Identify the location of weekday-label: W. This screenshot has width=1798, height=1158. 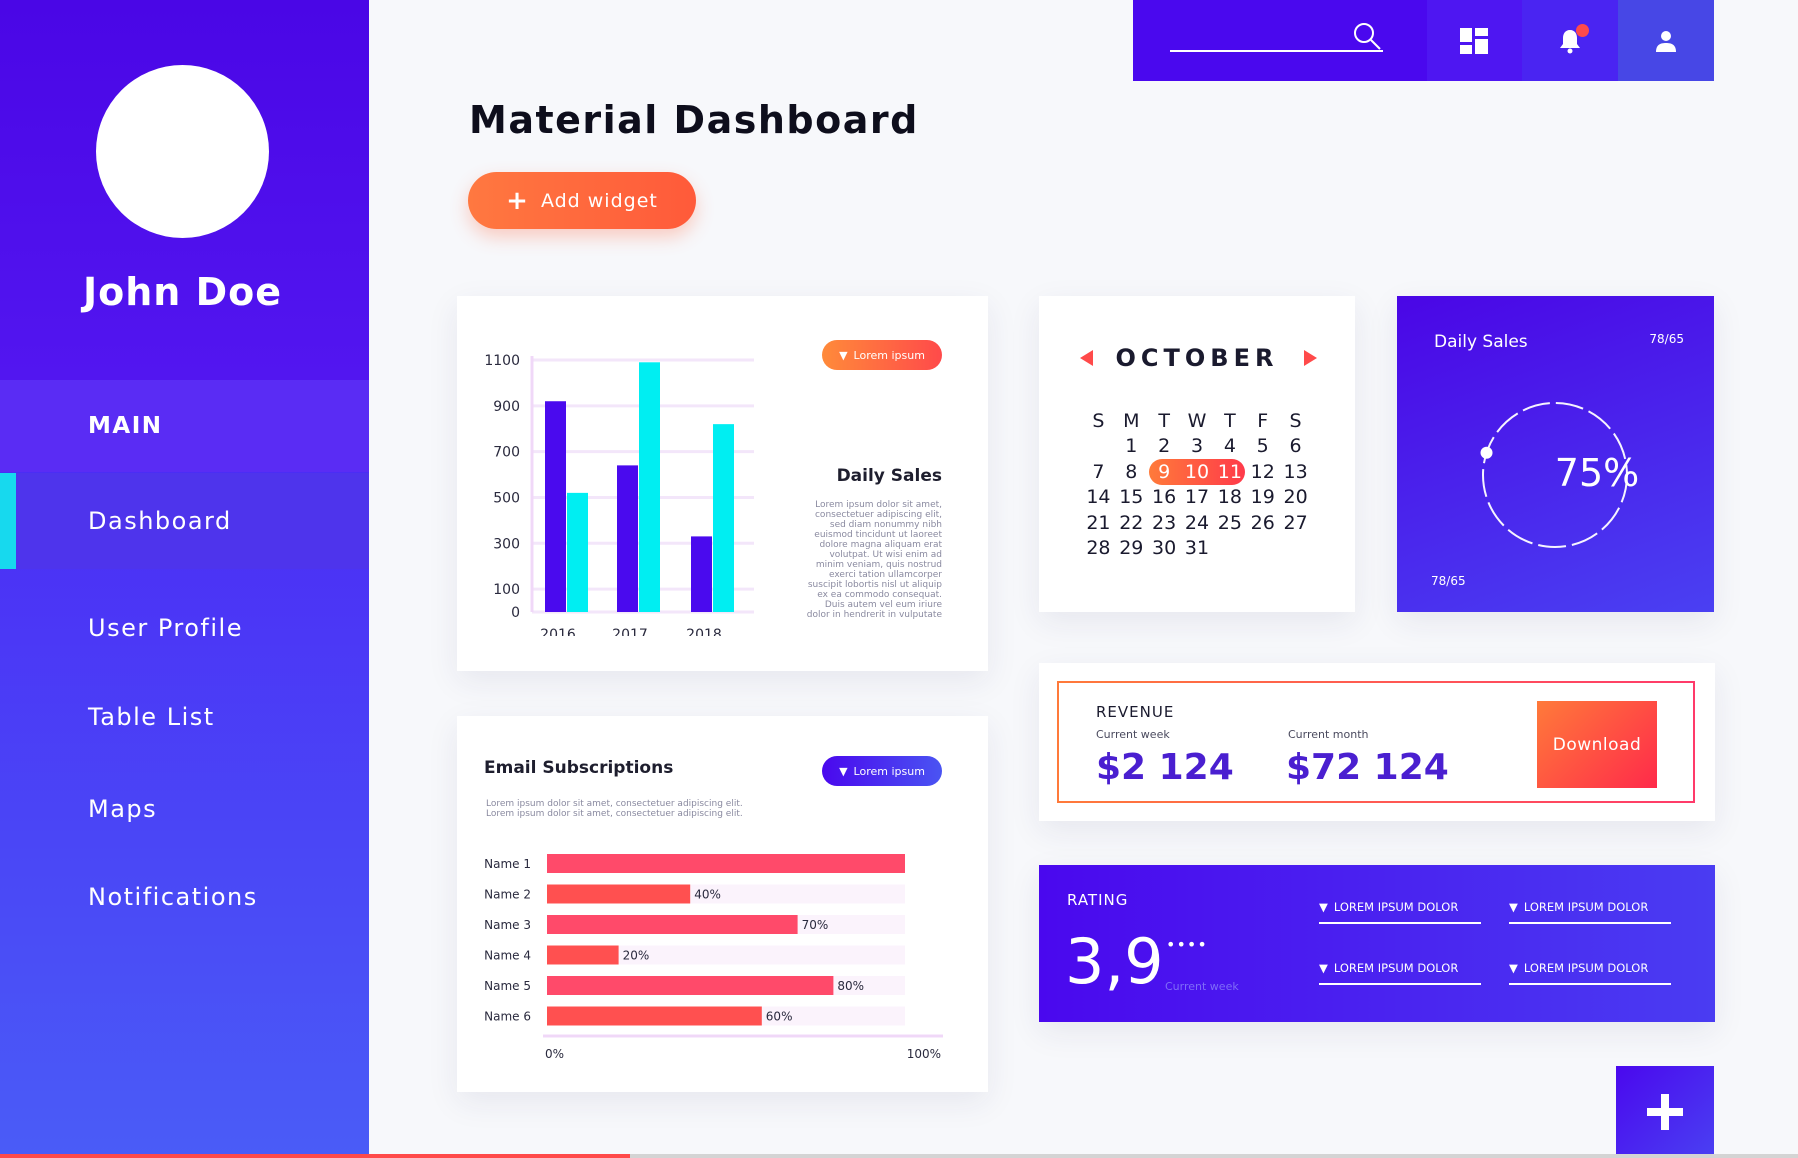
(1197, 420).